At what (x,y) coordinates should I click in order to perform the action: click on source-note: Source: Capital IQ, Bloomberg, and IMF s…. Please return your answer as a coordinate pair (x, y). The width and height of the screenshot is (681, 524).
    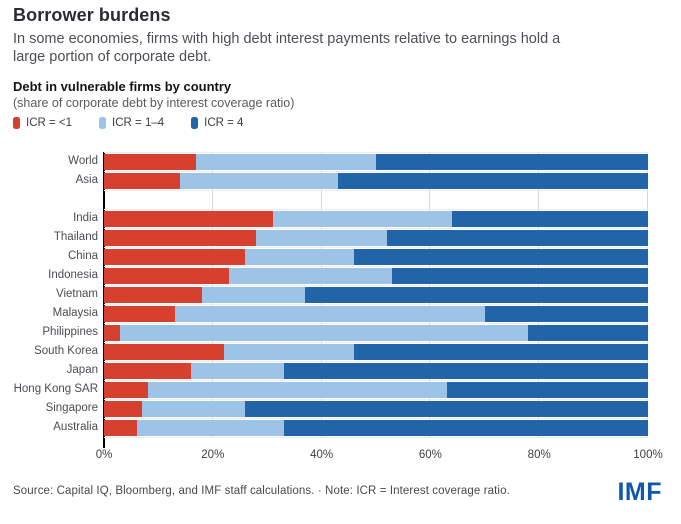
    Looking at the image, I should click on (261, 491).